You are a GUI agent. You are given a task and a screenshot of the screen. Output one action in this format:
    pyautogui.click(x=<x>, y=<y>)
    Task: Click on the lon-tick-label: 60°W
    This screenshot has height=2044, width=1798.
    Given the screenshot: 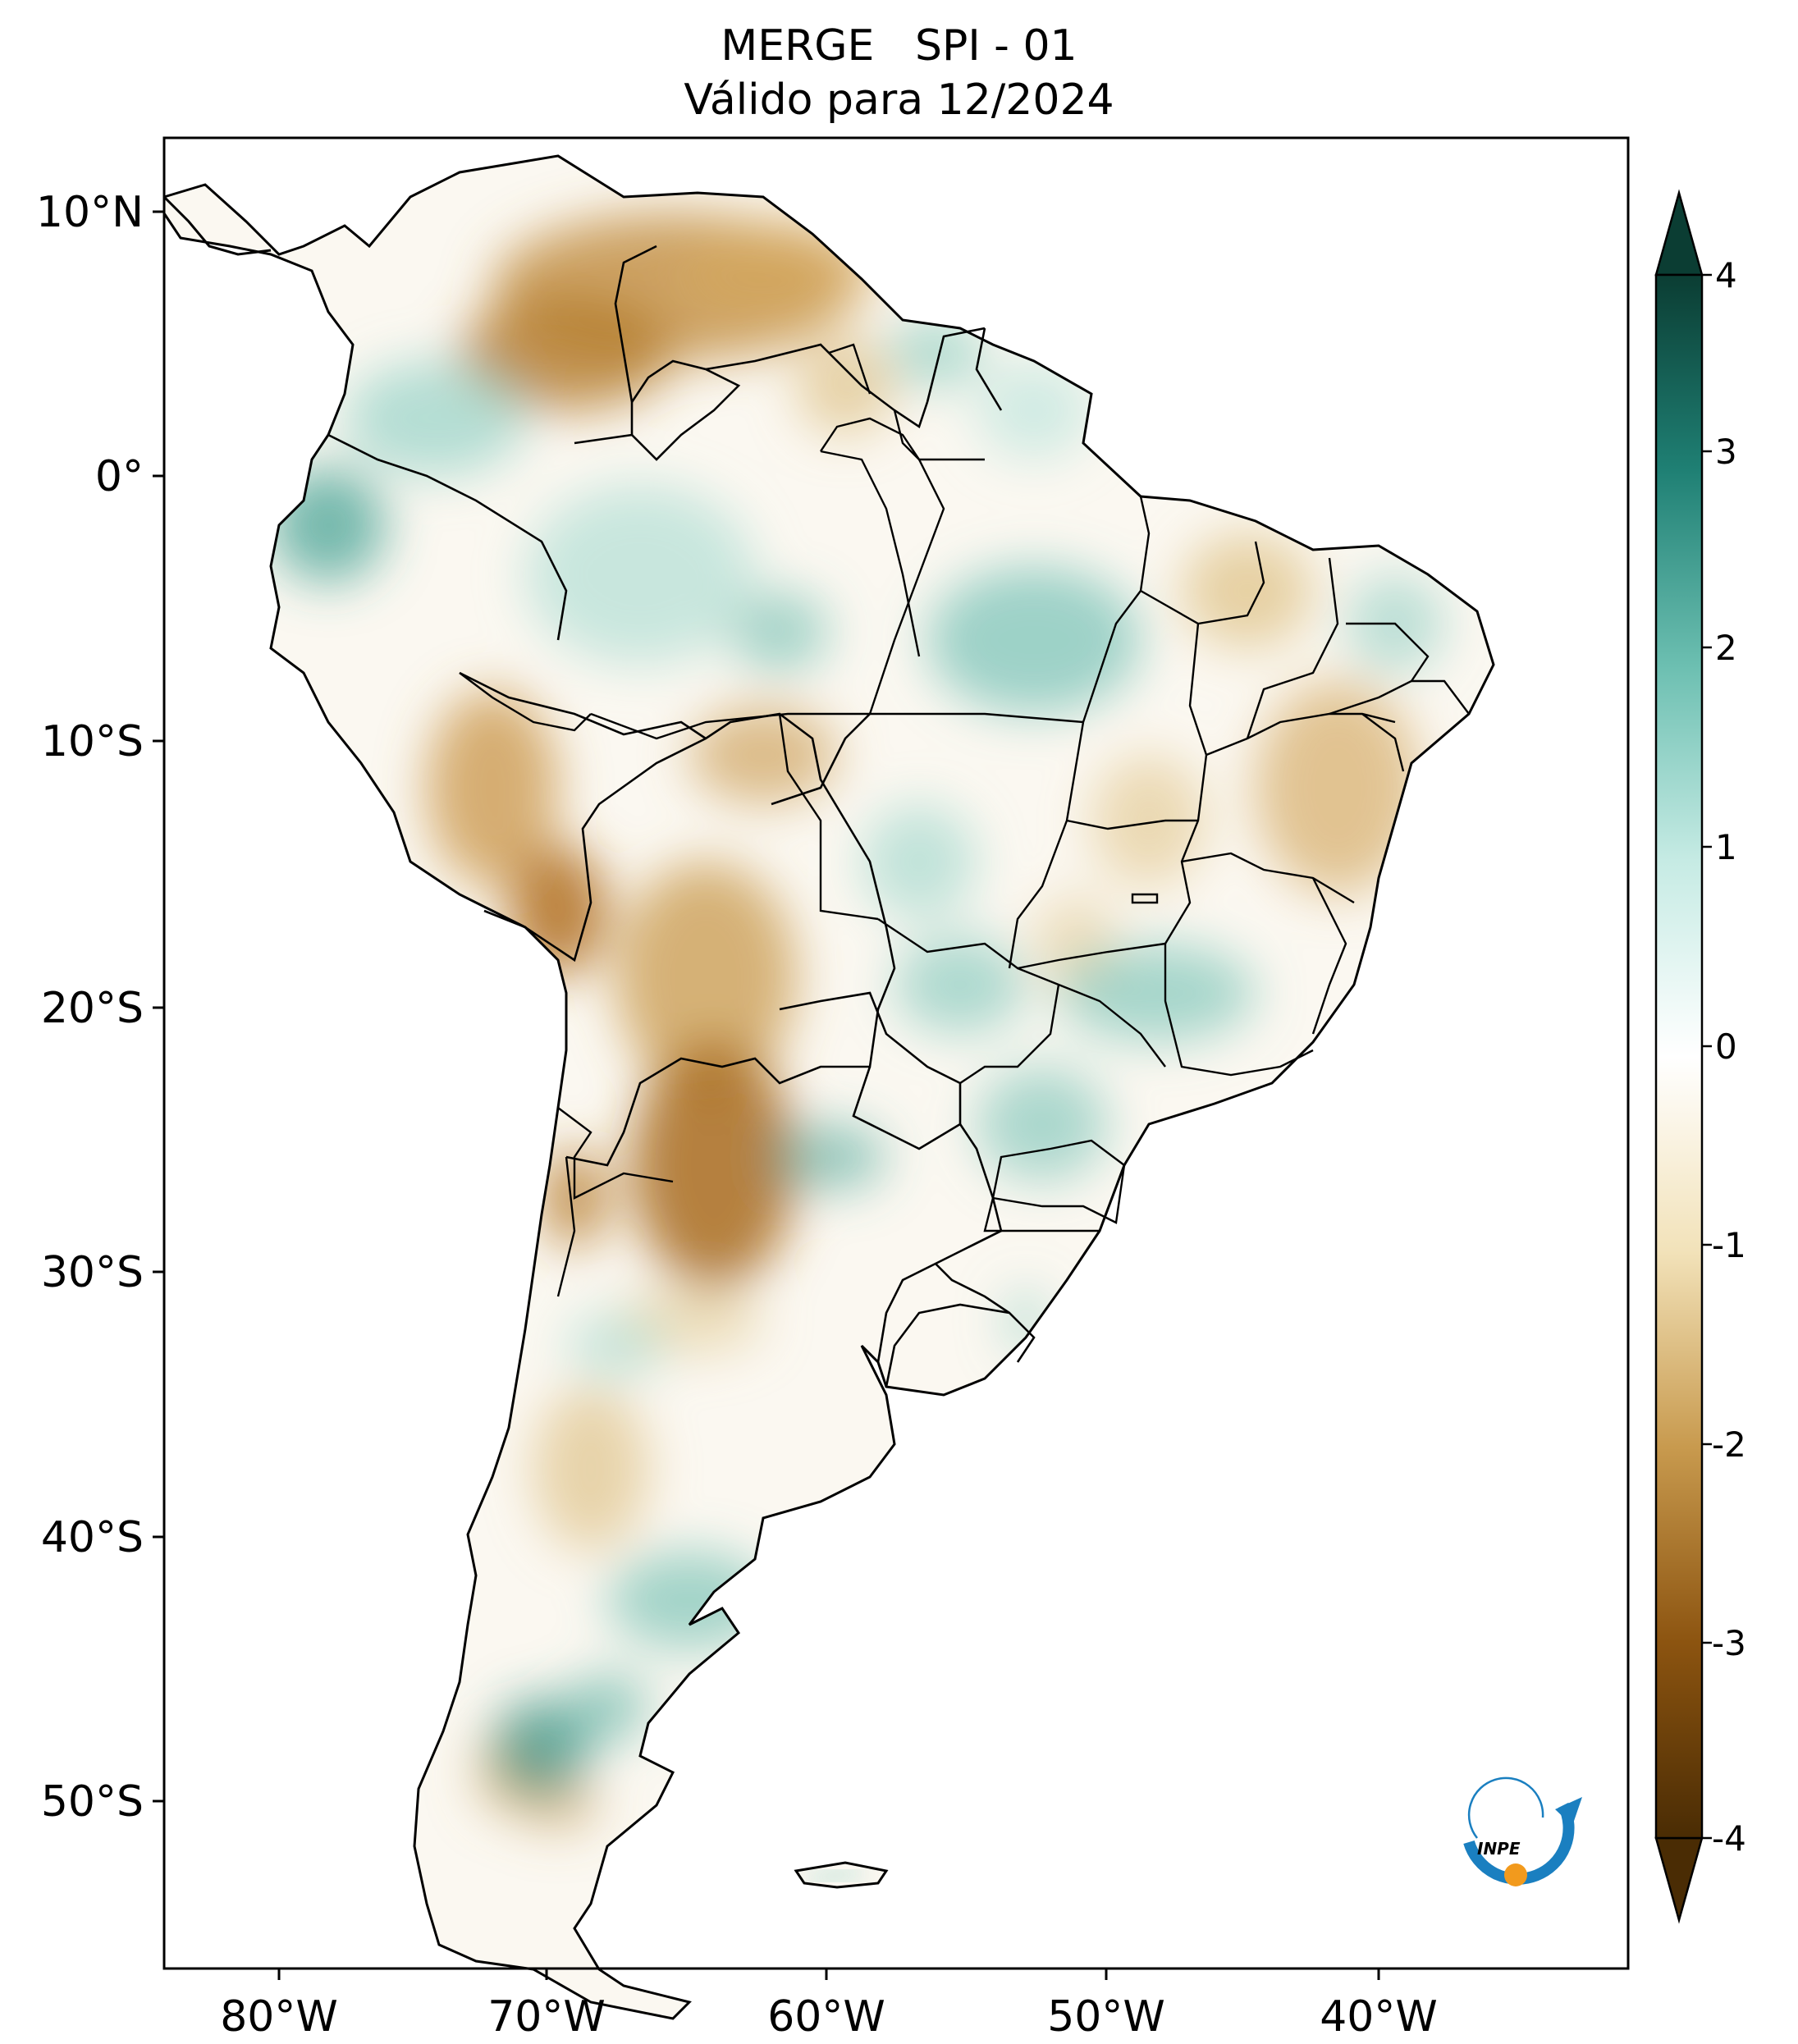 What is the action you would take?
    pyautogui.click(x=826, y=2017)
    